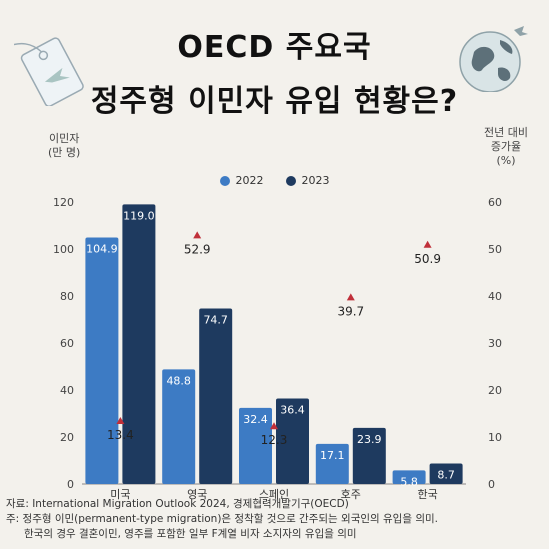 This screenshot has height=549, width=549. I want to click on right-axis-caption-line2: 증가율, so click(506, 146).